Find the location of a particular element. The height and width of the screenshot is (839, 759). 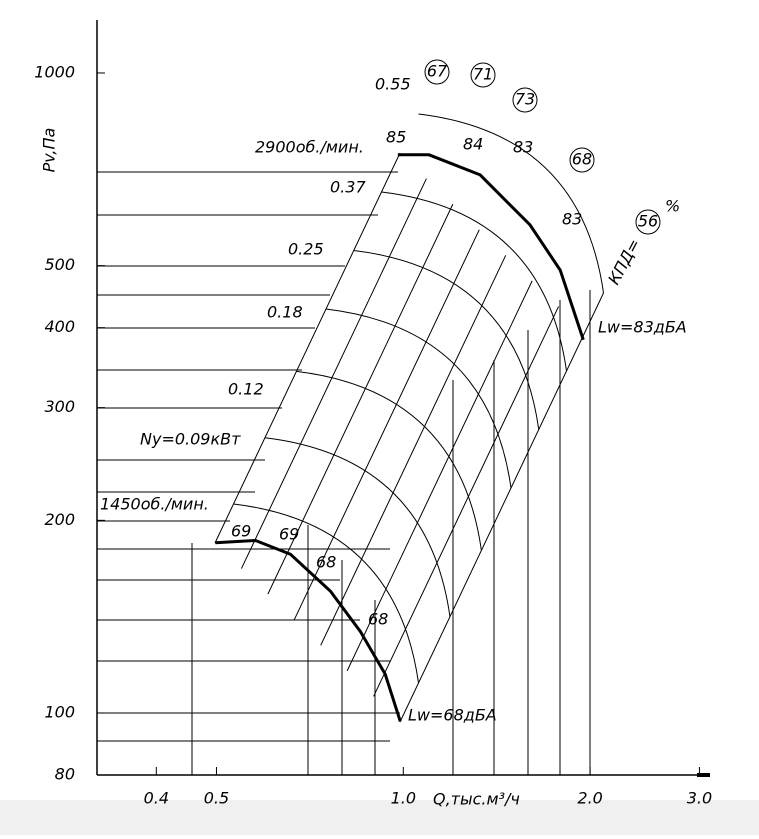

x-tick-label: 1.0 is located at coordinates (403, 798).